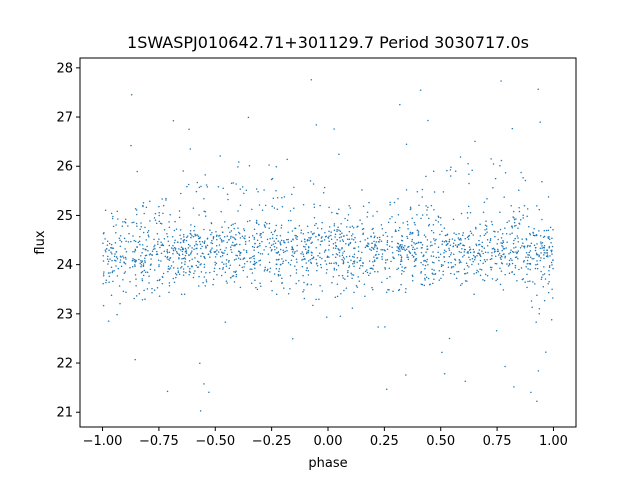 The width and height of the screenshot is (640, 480). What do you see at coordinates (440, 441) in the screenshot?
I see `x-tick-label: 0.50` at bounding box center [440, 441].